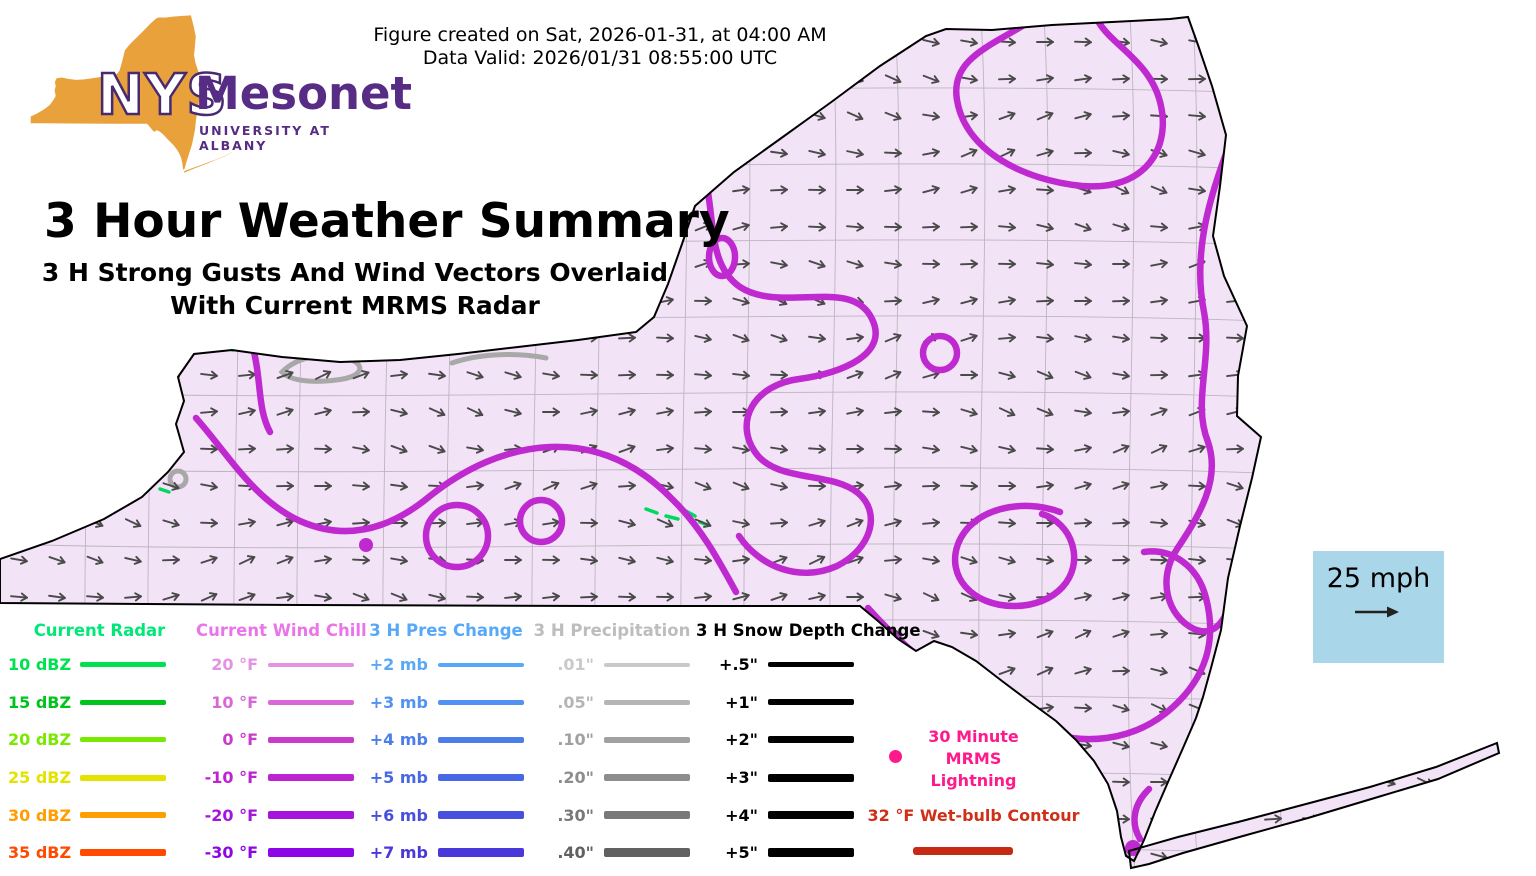 This screenshot has height=876, width=1536. What do you see at coordinates (612, 630) in the screenshot?
I see `legend-title-precipitation: 3 H Precipitation` at bounding box center [612, 630].